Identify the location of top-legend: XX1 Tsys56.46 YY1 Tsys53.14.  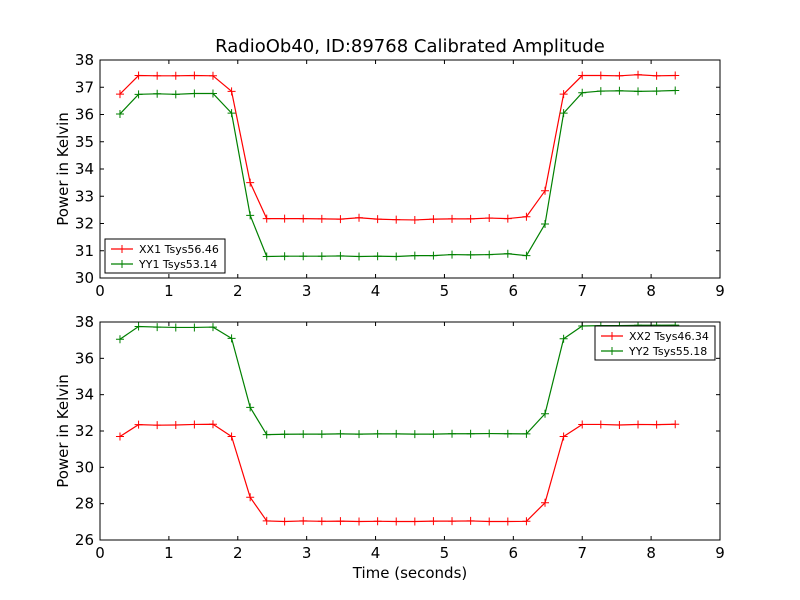
(165, 256).